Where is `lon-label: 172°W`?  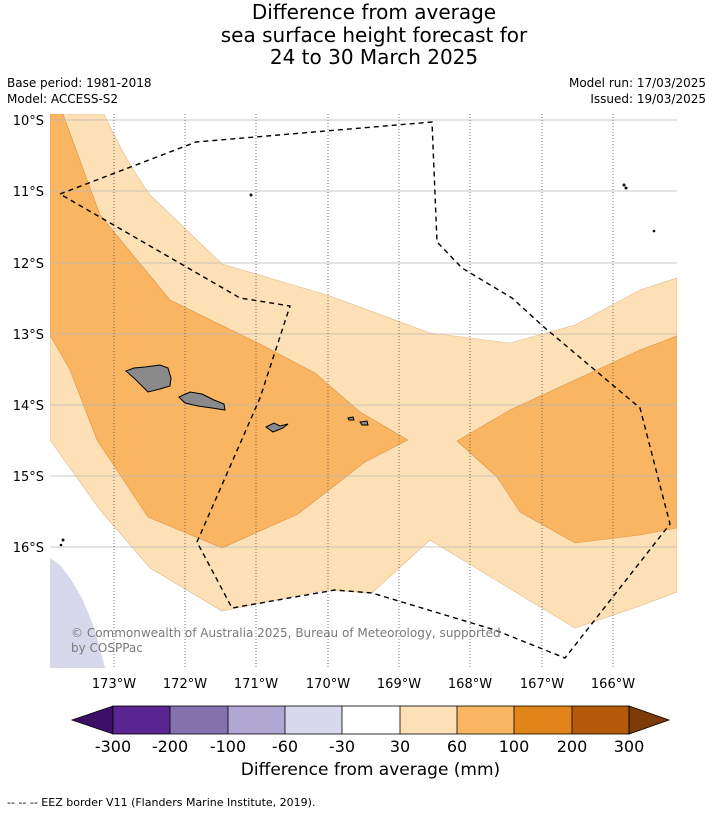 lon-label: 172°W is located at coordinates (185, 684).